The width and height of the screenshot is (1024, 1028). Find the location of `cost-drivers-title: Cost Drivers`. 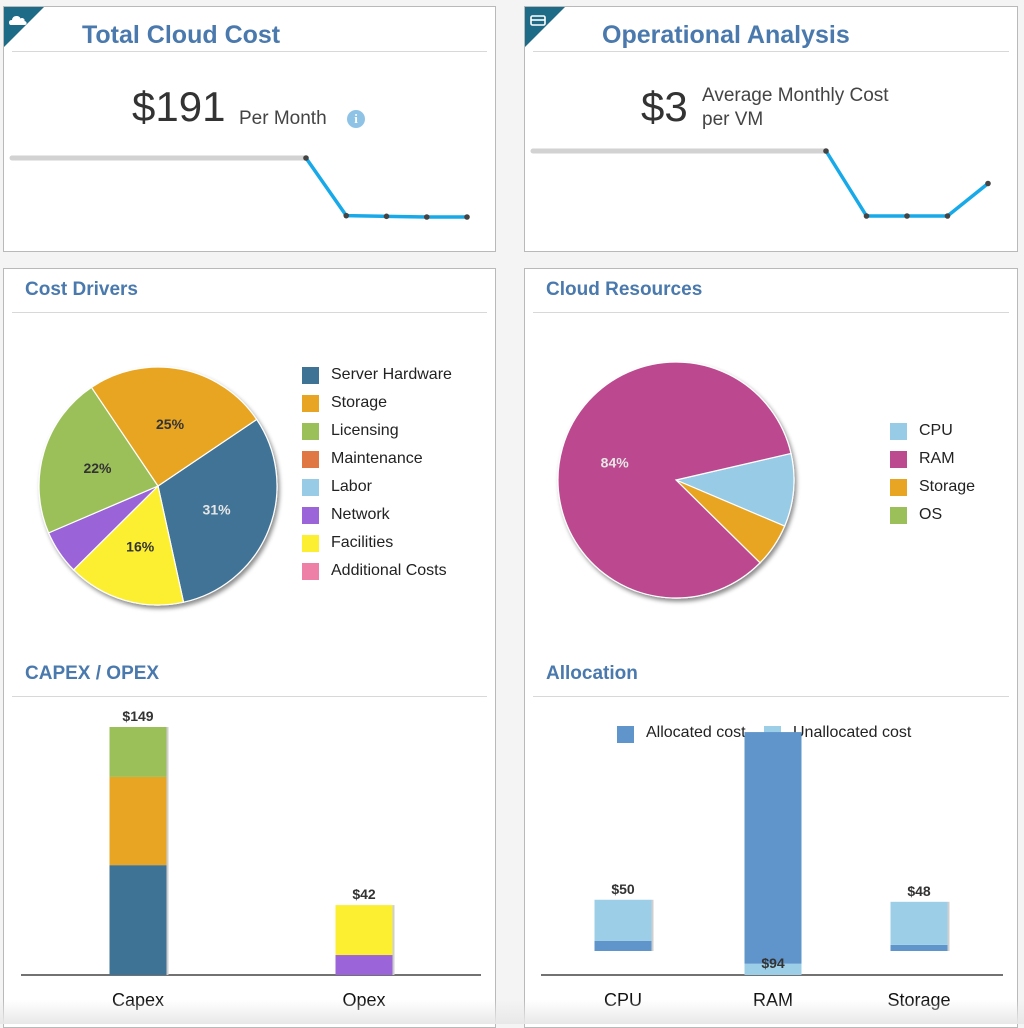

cost-drivers-title: Cost Drivers is located at coordinates (81, 289).